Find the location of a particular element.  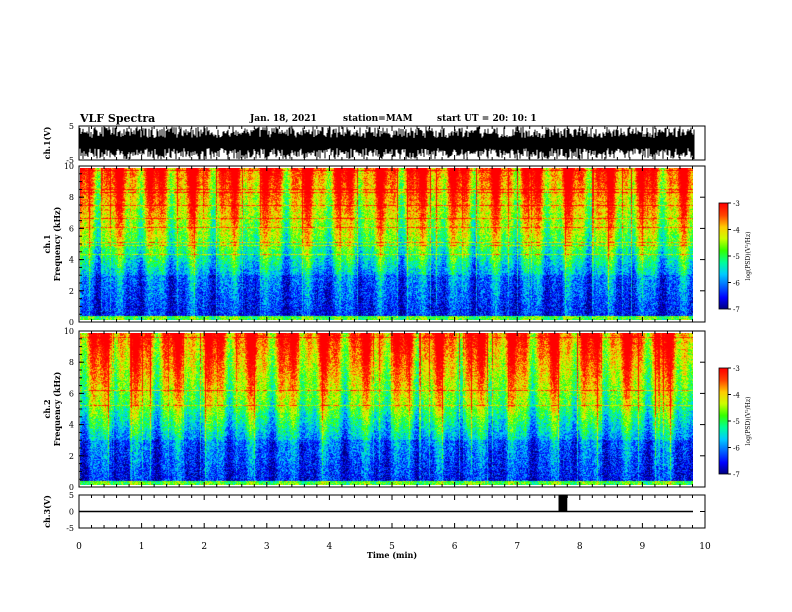

y-axis-label: ch.3(V) is located at coordinates (47, 511).